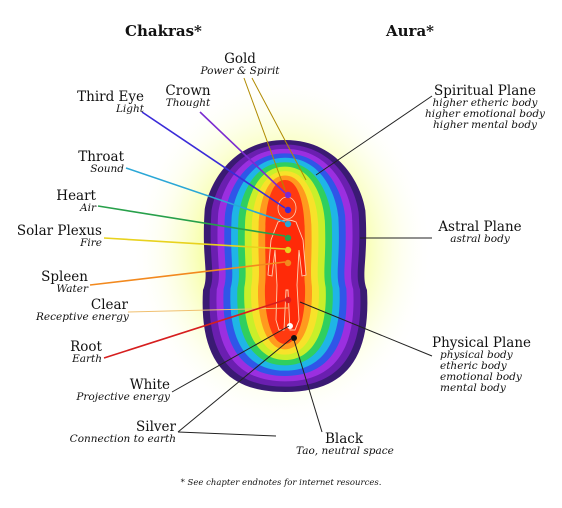 Image resolution: width=562 pixels, height=508 pixels. What do you see at coordinates (163, 31) in the screenshot?
I see `chakras-header: Chakras*` at bounding box center [163, 31].